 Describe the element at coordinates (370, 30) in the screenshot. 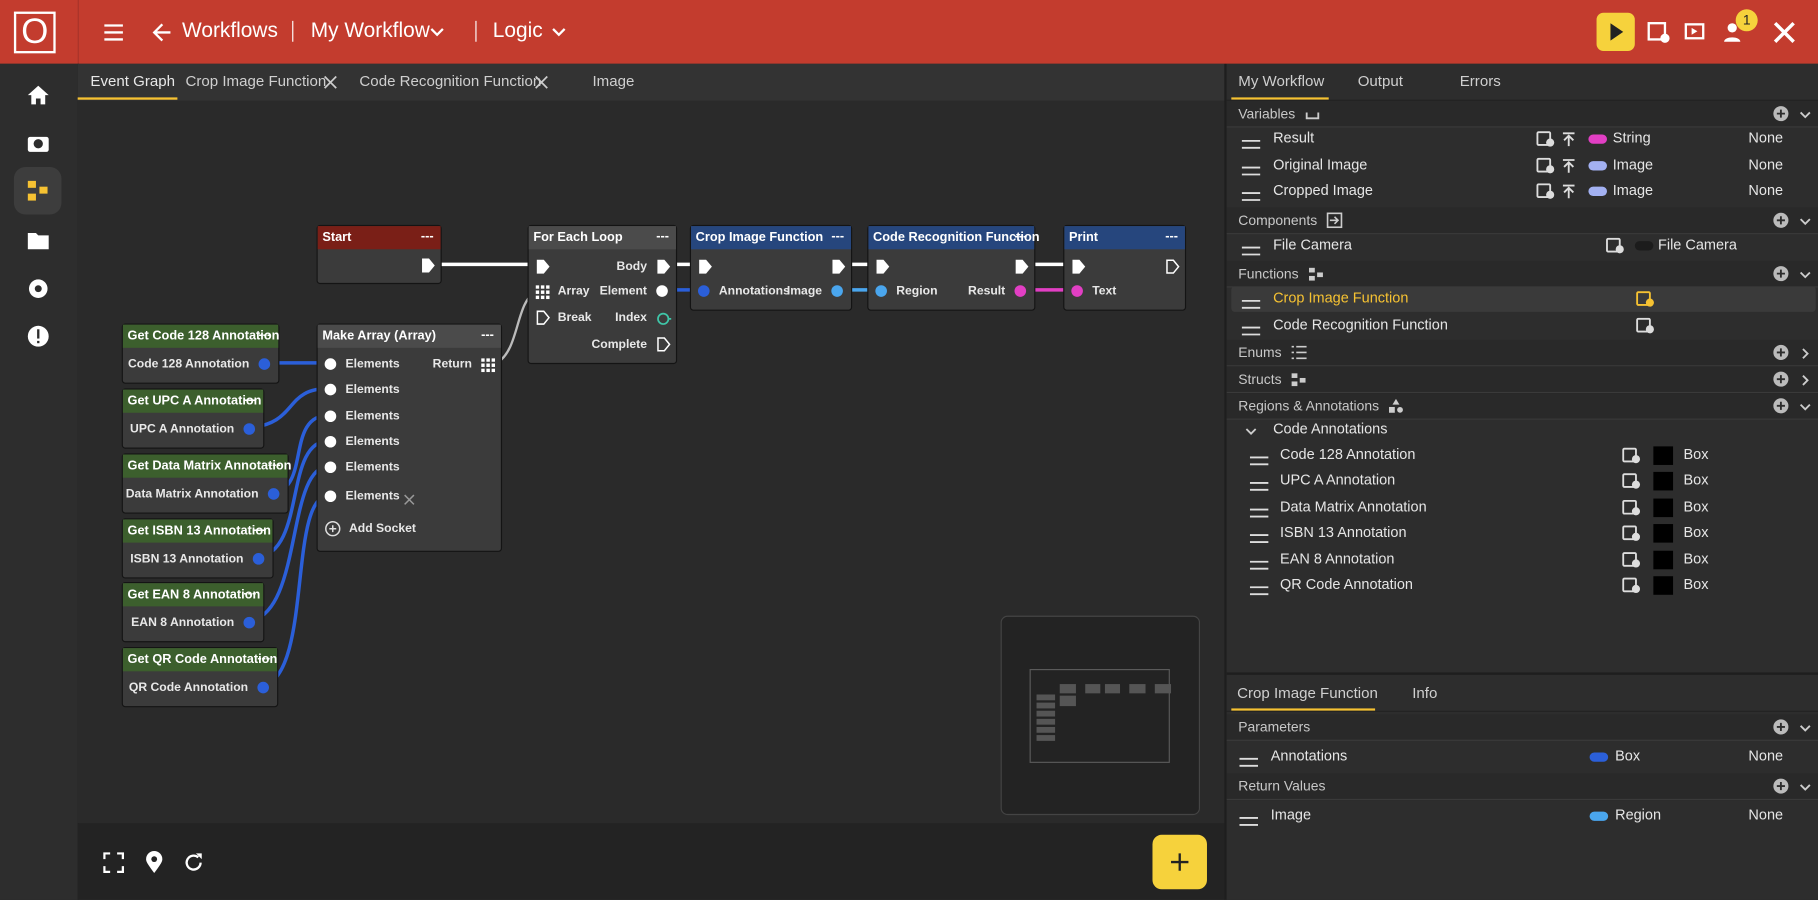

I see `workflow-dropdown: My Workflow` at that location.